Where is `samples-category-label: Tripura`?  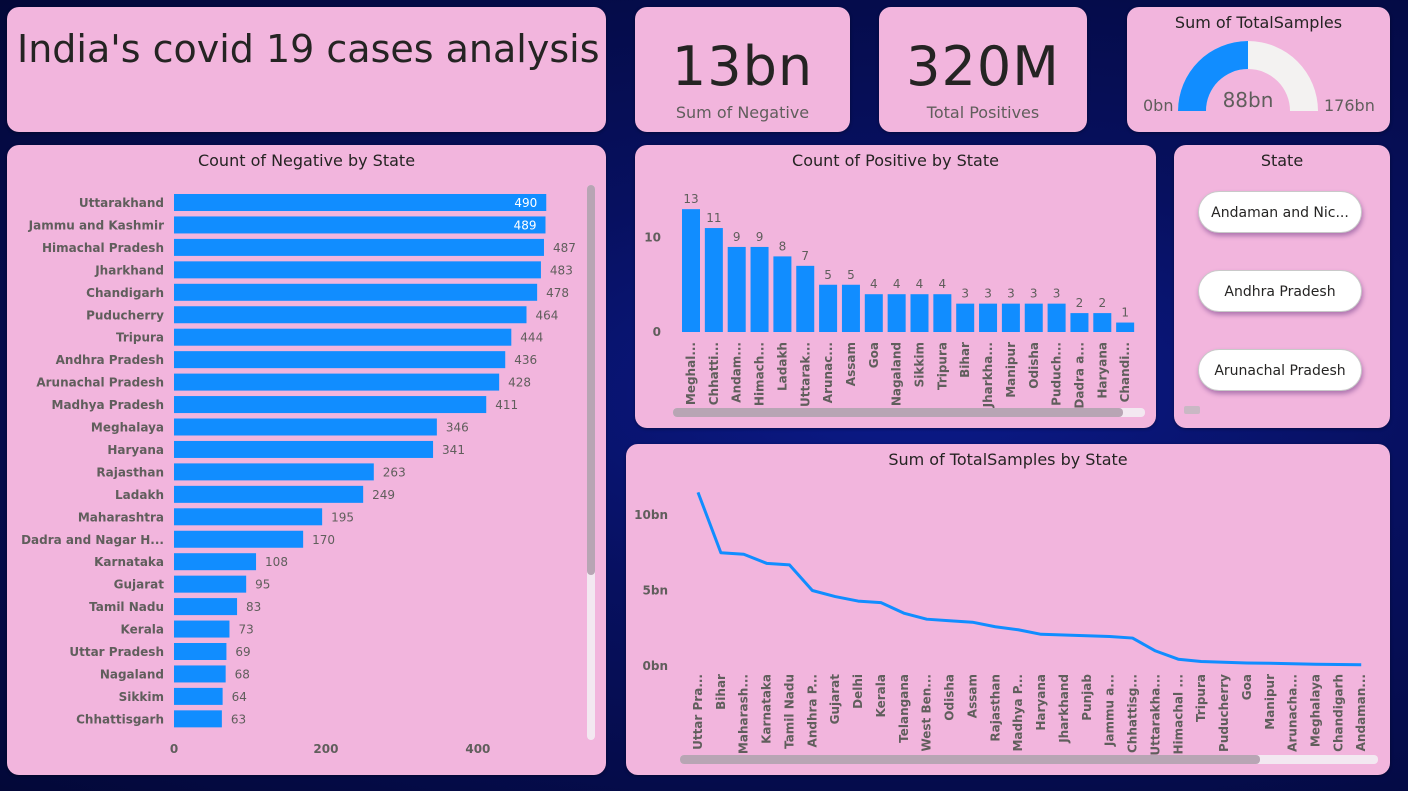 samples-category-label: Tripura is located at coordinates (1201, 698).